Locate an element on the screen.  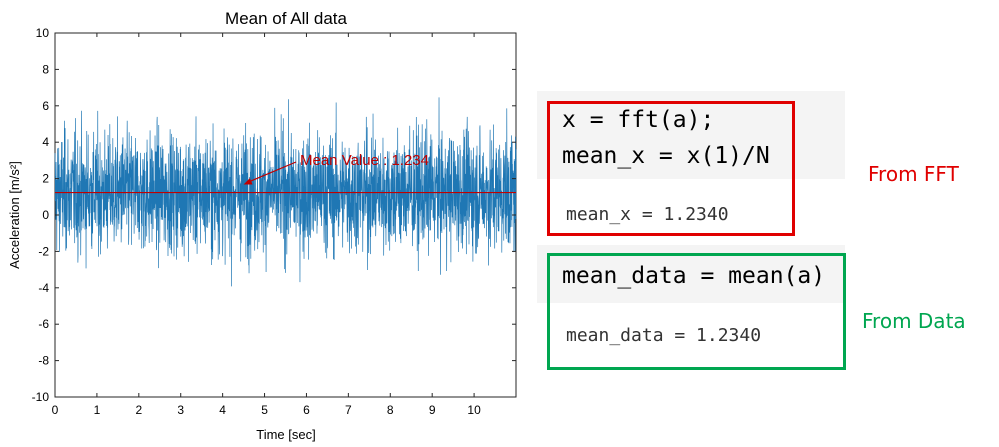
x-tick-label: 6 is located at coordinates (306, 410).